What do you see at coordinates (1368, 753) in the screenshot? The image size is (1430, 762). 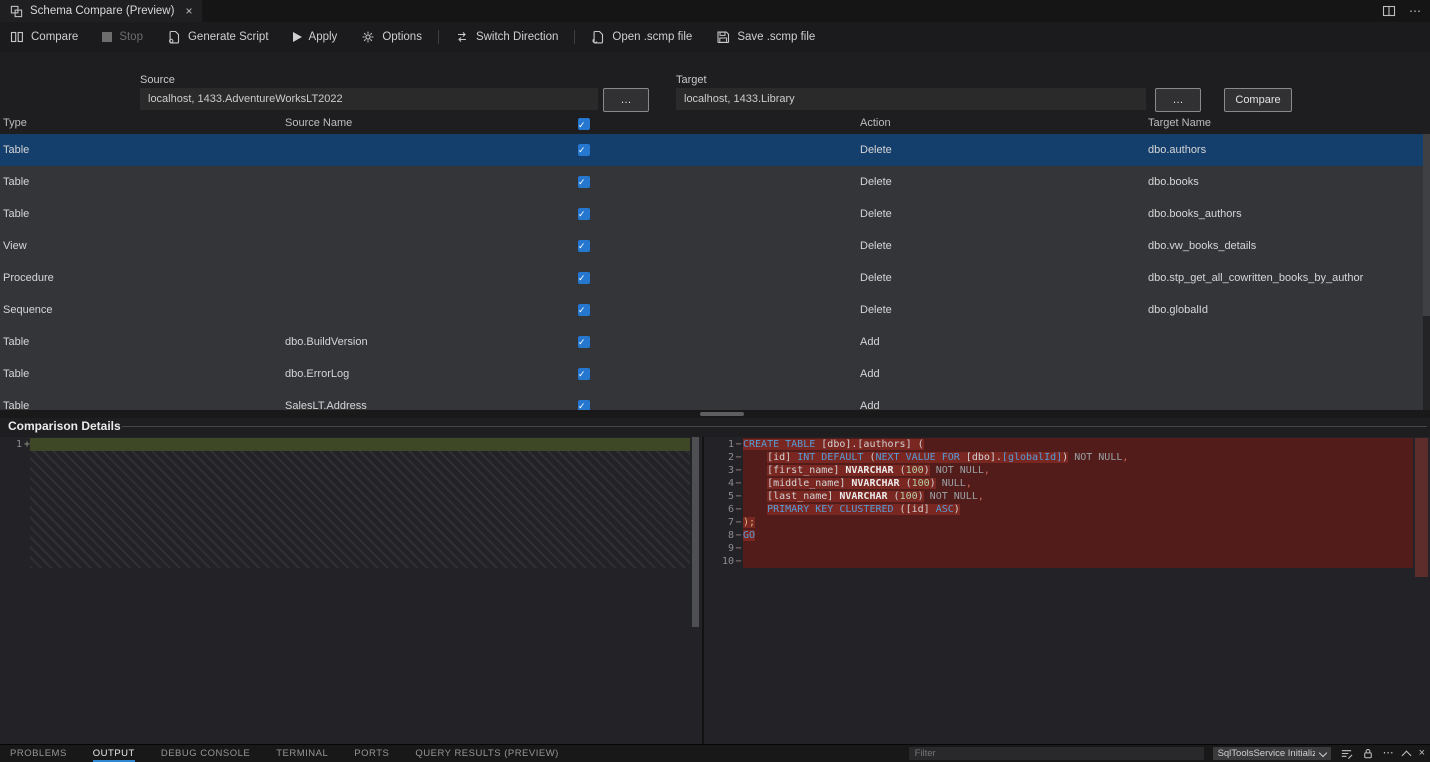 I see `lock-icon` at bounding box center [1368, 753].